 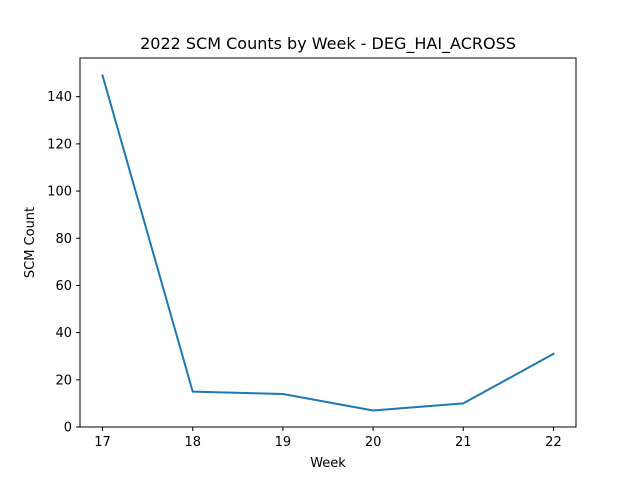 I want to click on y-tick-label: 100, so click(x=59, y=192).